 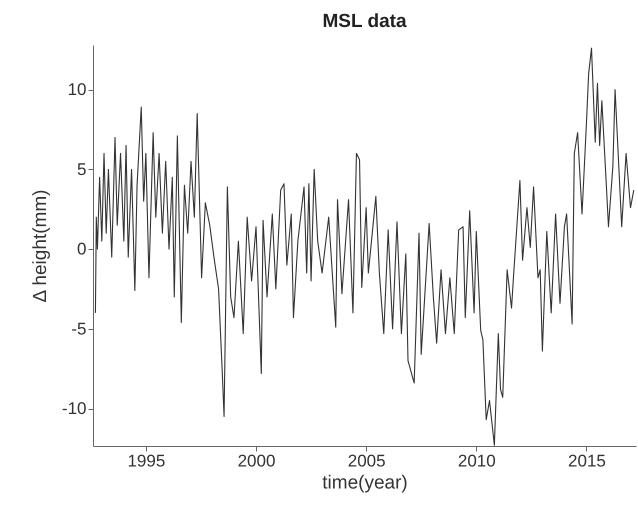 I want to click on y-tick-label: 5, so click(x=81, y=169).